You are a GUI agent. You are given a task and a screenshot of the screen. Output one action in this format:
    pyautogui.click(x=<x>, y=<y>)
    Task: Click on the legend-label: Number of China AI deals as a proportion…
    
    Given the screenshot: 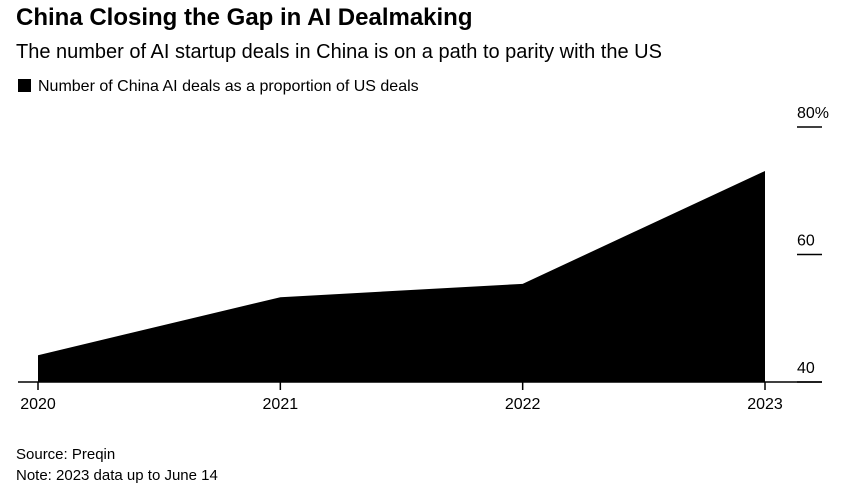 What is the action you would take?
    pyautogui.click(x=228, y=86)
    